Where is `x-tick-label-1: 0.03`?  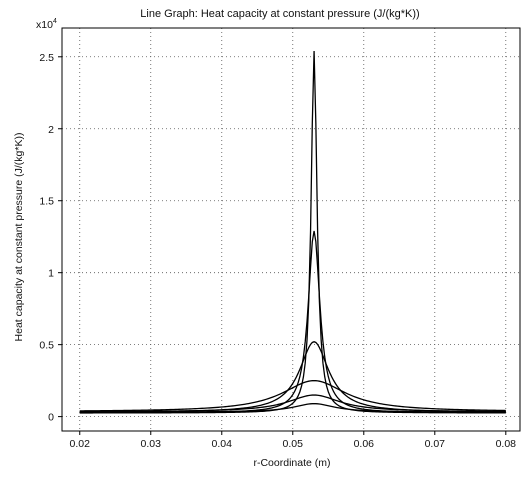
x-tick-label-1: 0.03 is located at coordinates (151, 444).